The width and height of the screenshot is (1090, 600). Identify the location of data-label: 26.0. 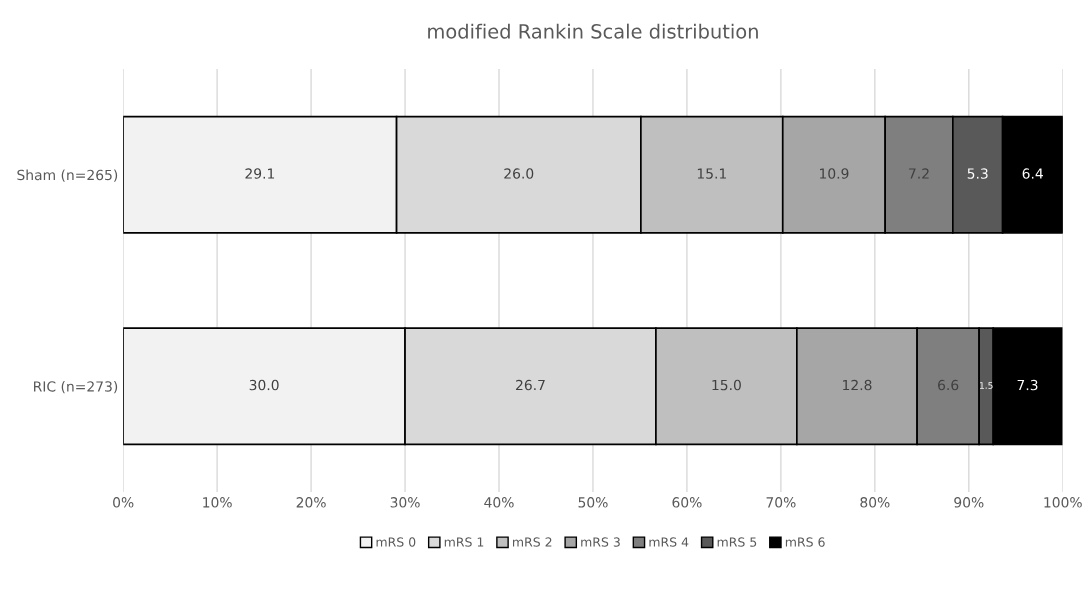
(519, 173).